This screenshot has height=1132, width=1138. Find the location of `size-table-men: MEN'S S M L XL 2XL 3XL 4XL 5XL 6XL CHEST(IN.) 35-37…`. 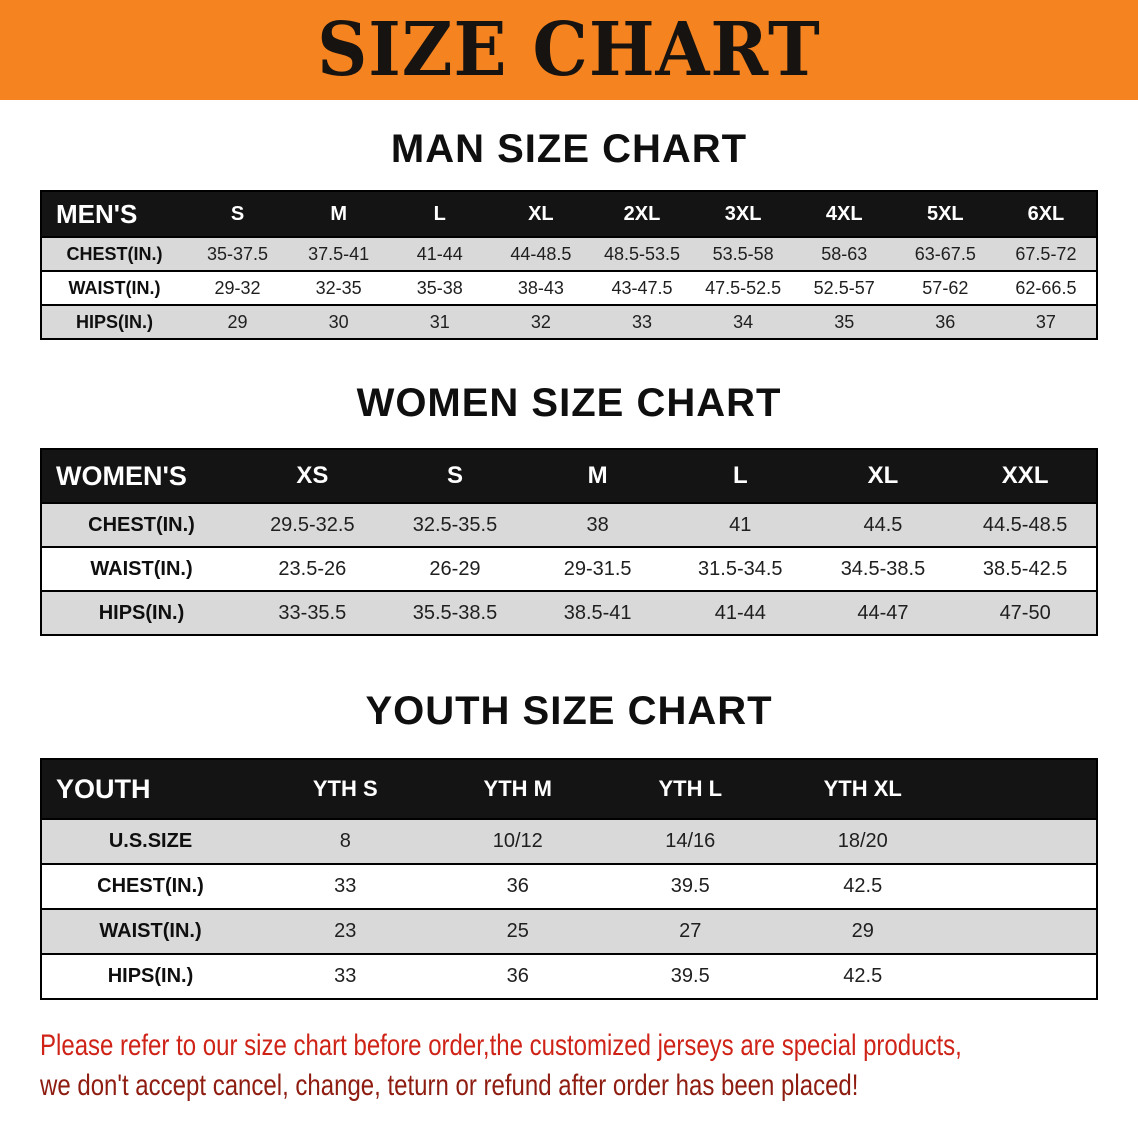

size-table-men: MEN'S S M L XL 2XL 3XL 4XL 5XL 6XL CHEST(IN.) 35-37… is located at coordinates (569, 265).